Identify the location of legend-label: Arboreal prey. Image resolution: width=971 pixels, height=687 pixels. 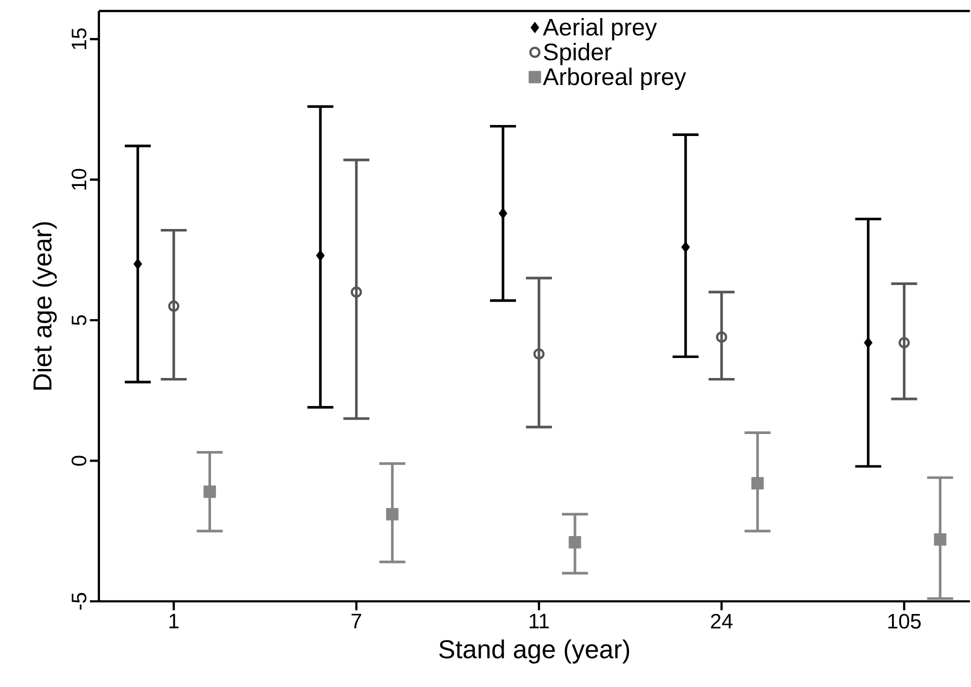
(614, 79).